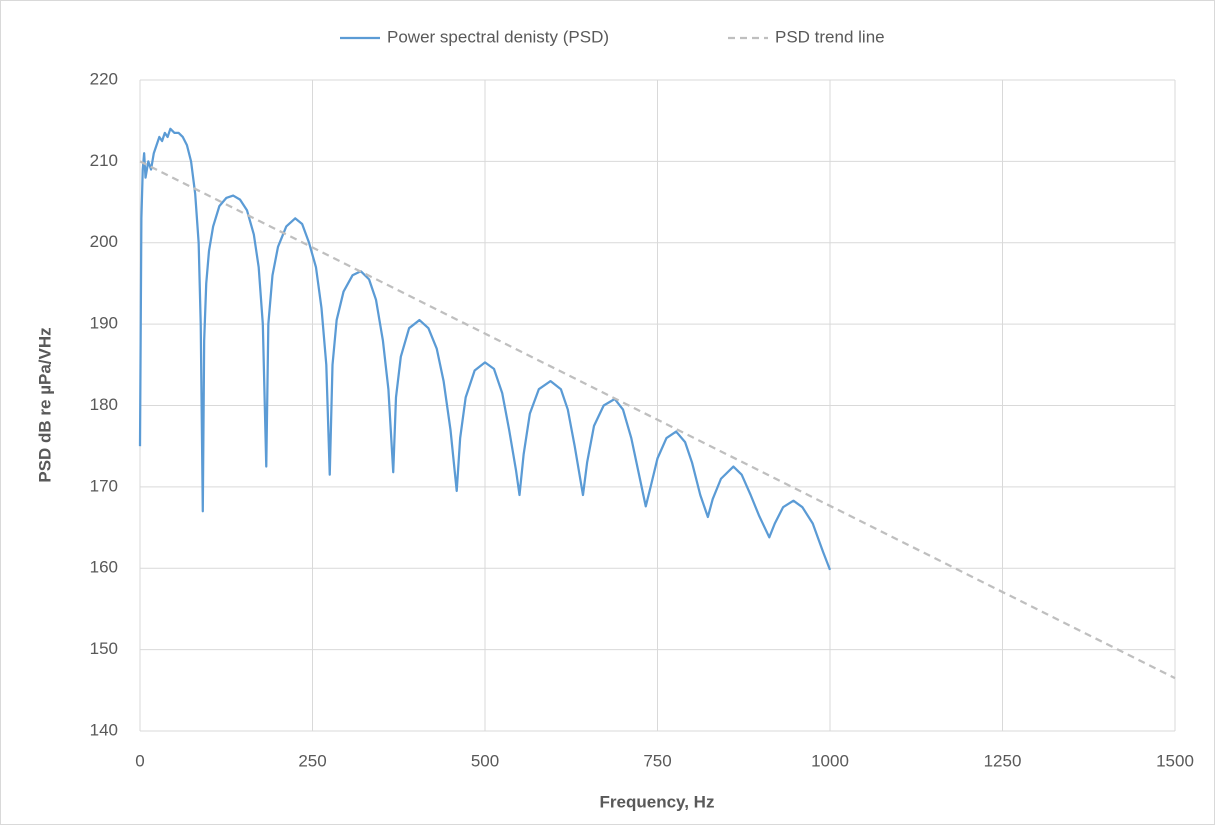  Describe the element at coordinates (104, 160) in the screenshot. I see `y-tick-label: 210` at that location.